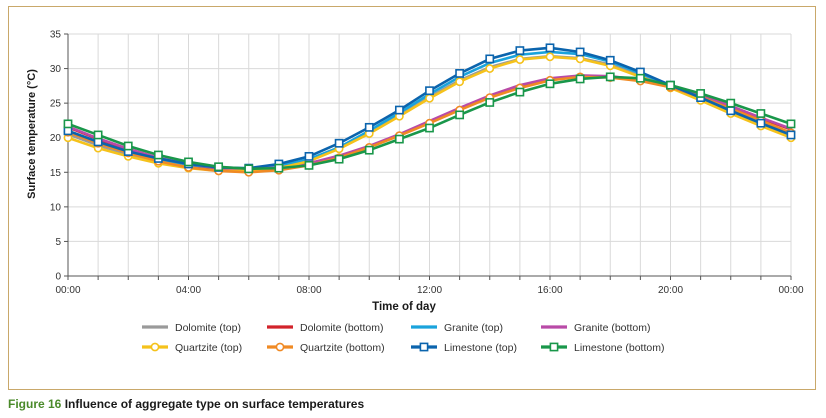 The width and height of the screenshot is (826, 418). What do you see at coordinates (188, 290) in the screenshot?
I see `x-tick-label: 04:00` at bounding box center [188, 290].